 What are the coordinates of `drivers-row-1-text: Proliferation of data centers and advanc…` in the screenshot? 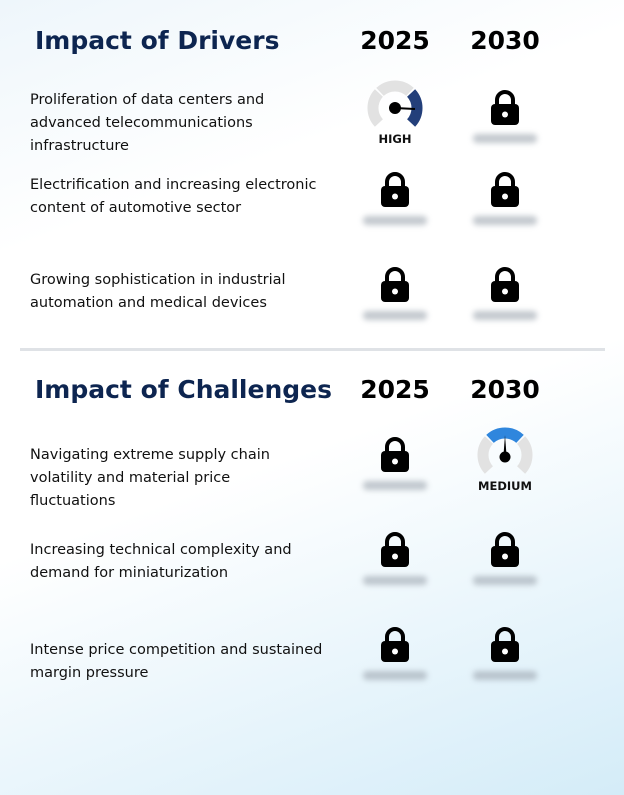 It's located at (147, 123).